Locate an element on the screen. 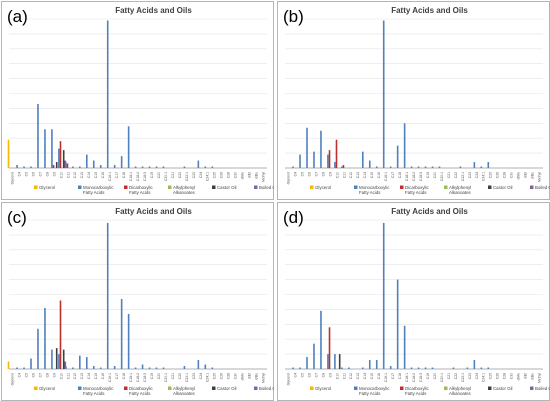  chart-title: Fatty Acids and Oils is located at coordinates (153, 10).